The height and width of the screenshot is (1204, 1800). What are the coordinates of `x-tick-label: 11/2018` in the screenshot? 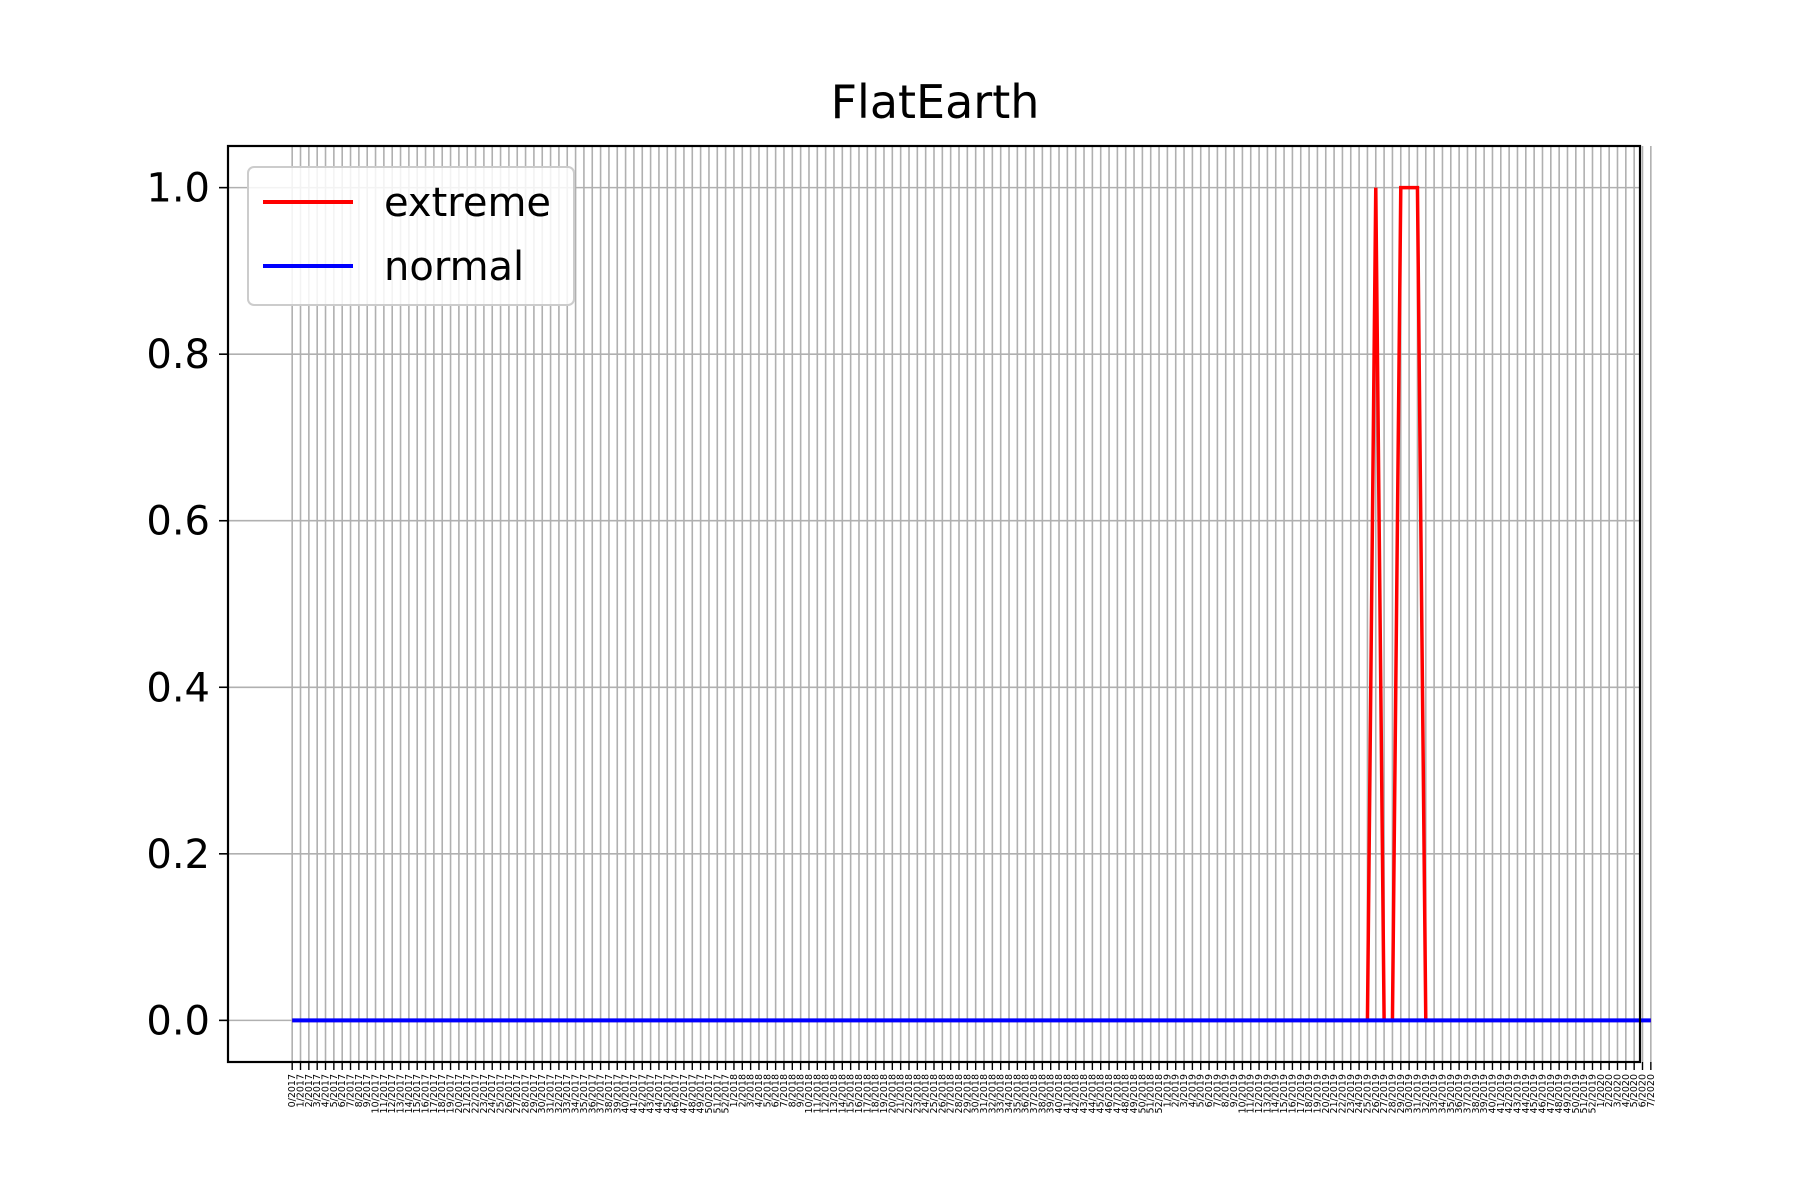 It's located at (817, 1093).